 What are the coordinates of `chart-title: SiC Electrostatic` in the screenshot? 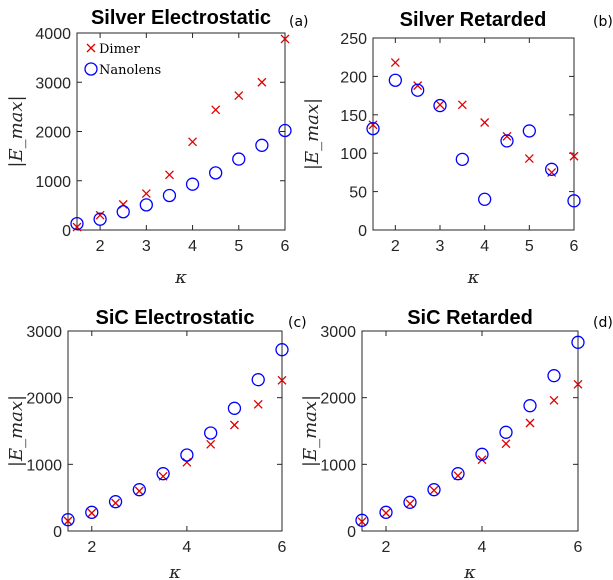 It's located at (175, 318).